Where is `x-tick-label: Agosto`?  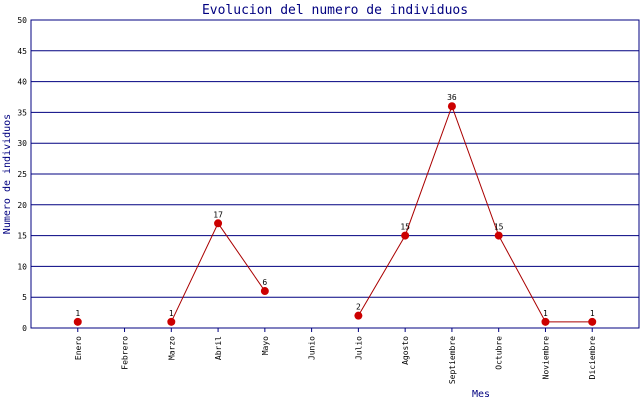 x-tick-label: Agosto is located at coordinates (405, 350).